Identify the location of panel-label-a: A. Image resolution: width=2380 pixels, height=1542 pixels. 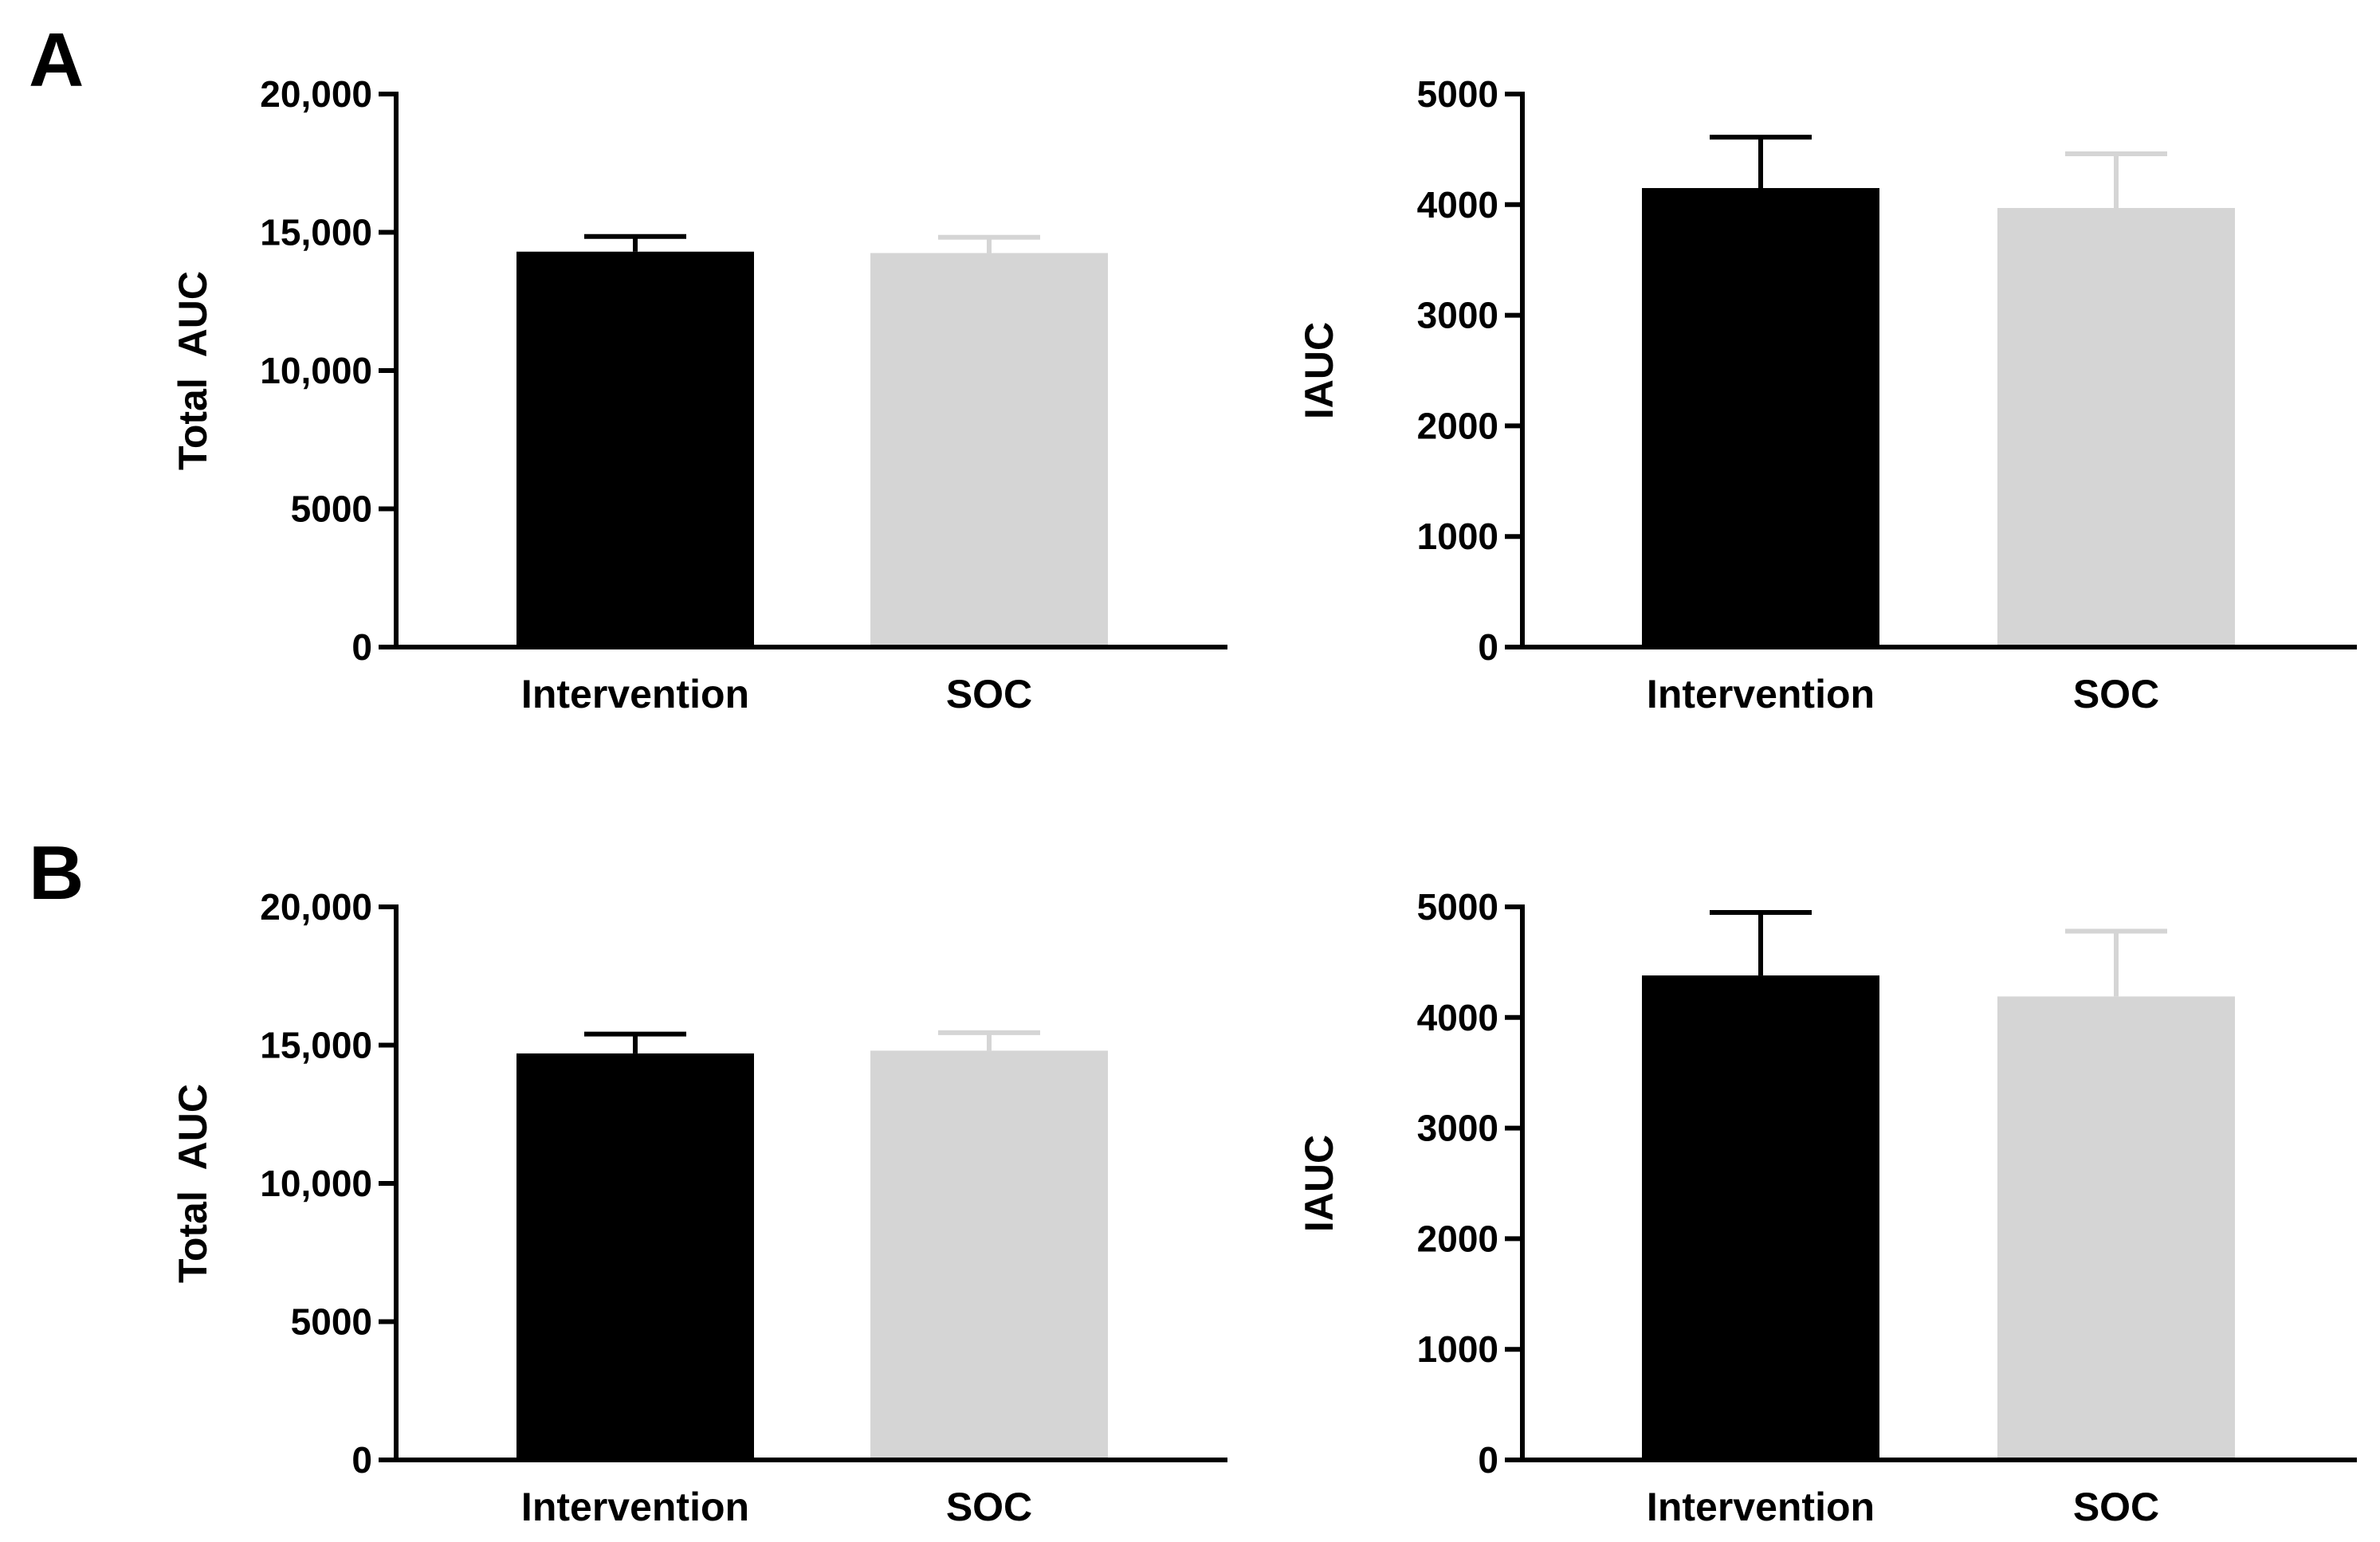
(56, 60).